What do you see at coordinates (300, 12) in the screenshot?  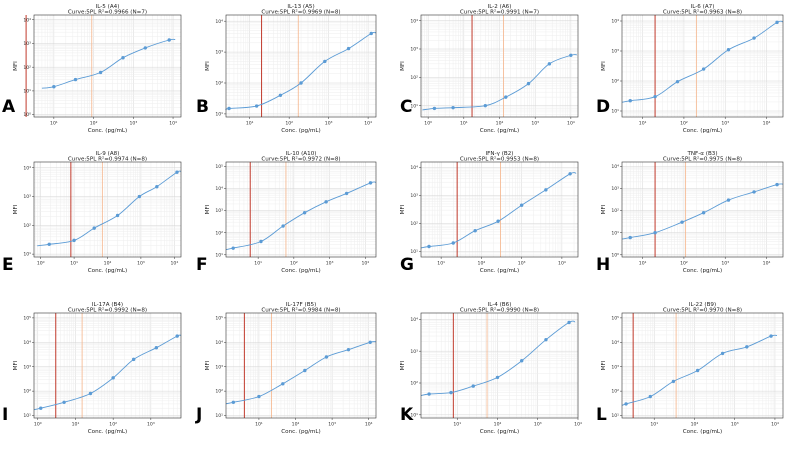 I see `chart-subtitle: Curve:5PL R²=0.9969 (N=8)` at bounding box center [300, 12].